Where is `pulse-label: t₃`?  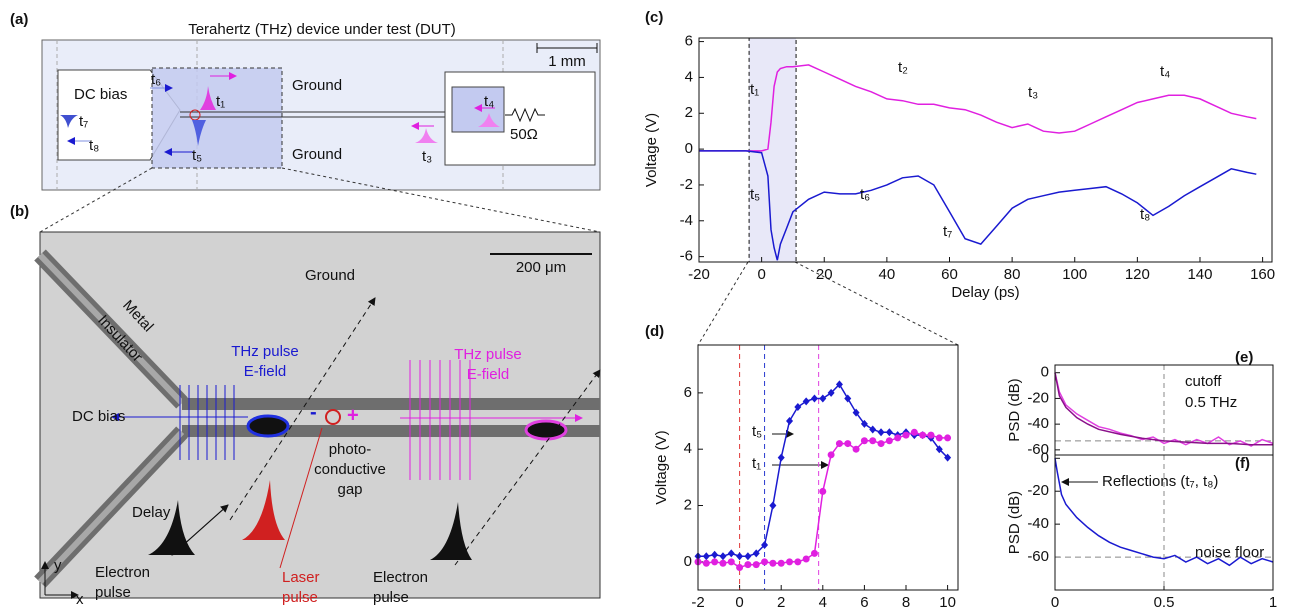
pulse-label: t₃ is located at coordinates (427, 156).